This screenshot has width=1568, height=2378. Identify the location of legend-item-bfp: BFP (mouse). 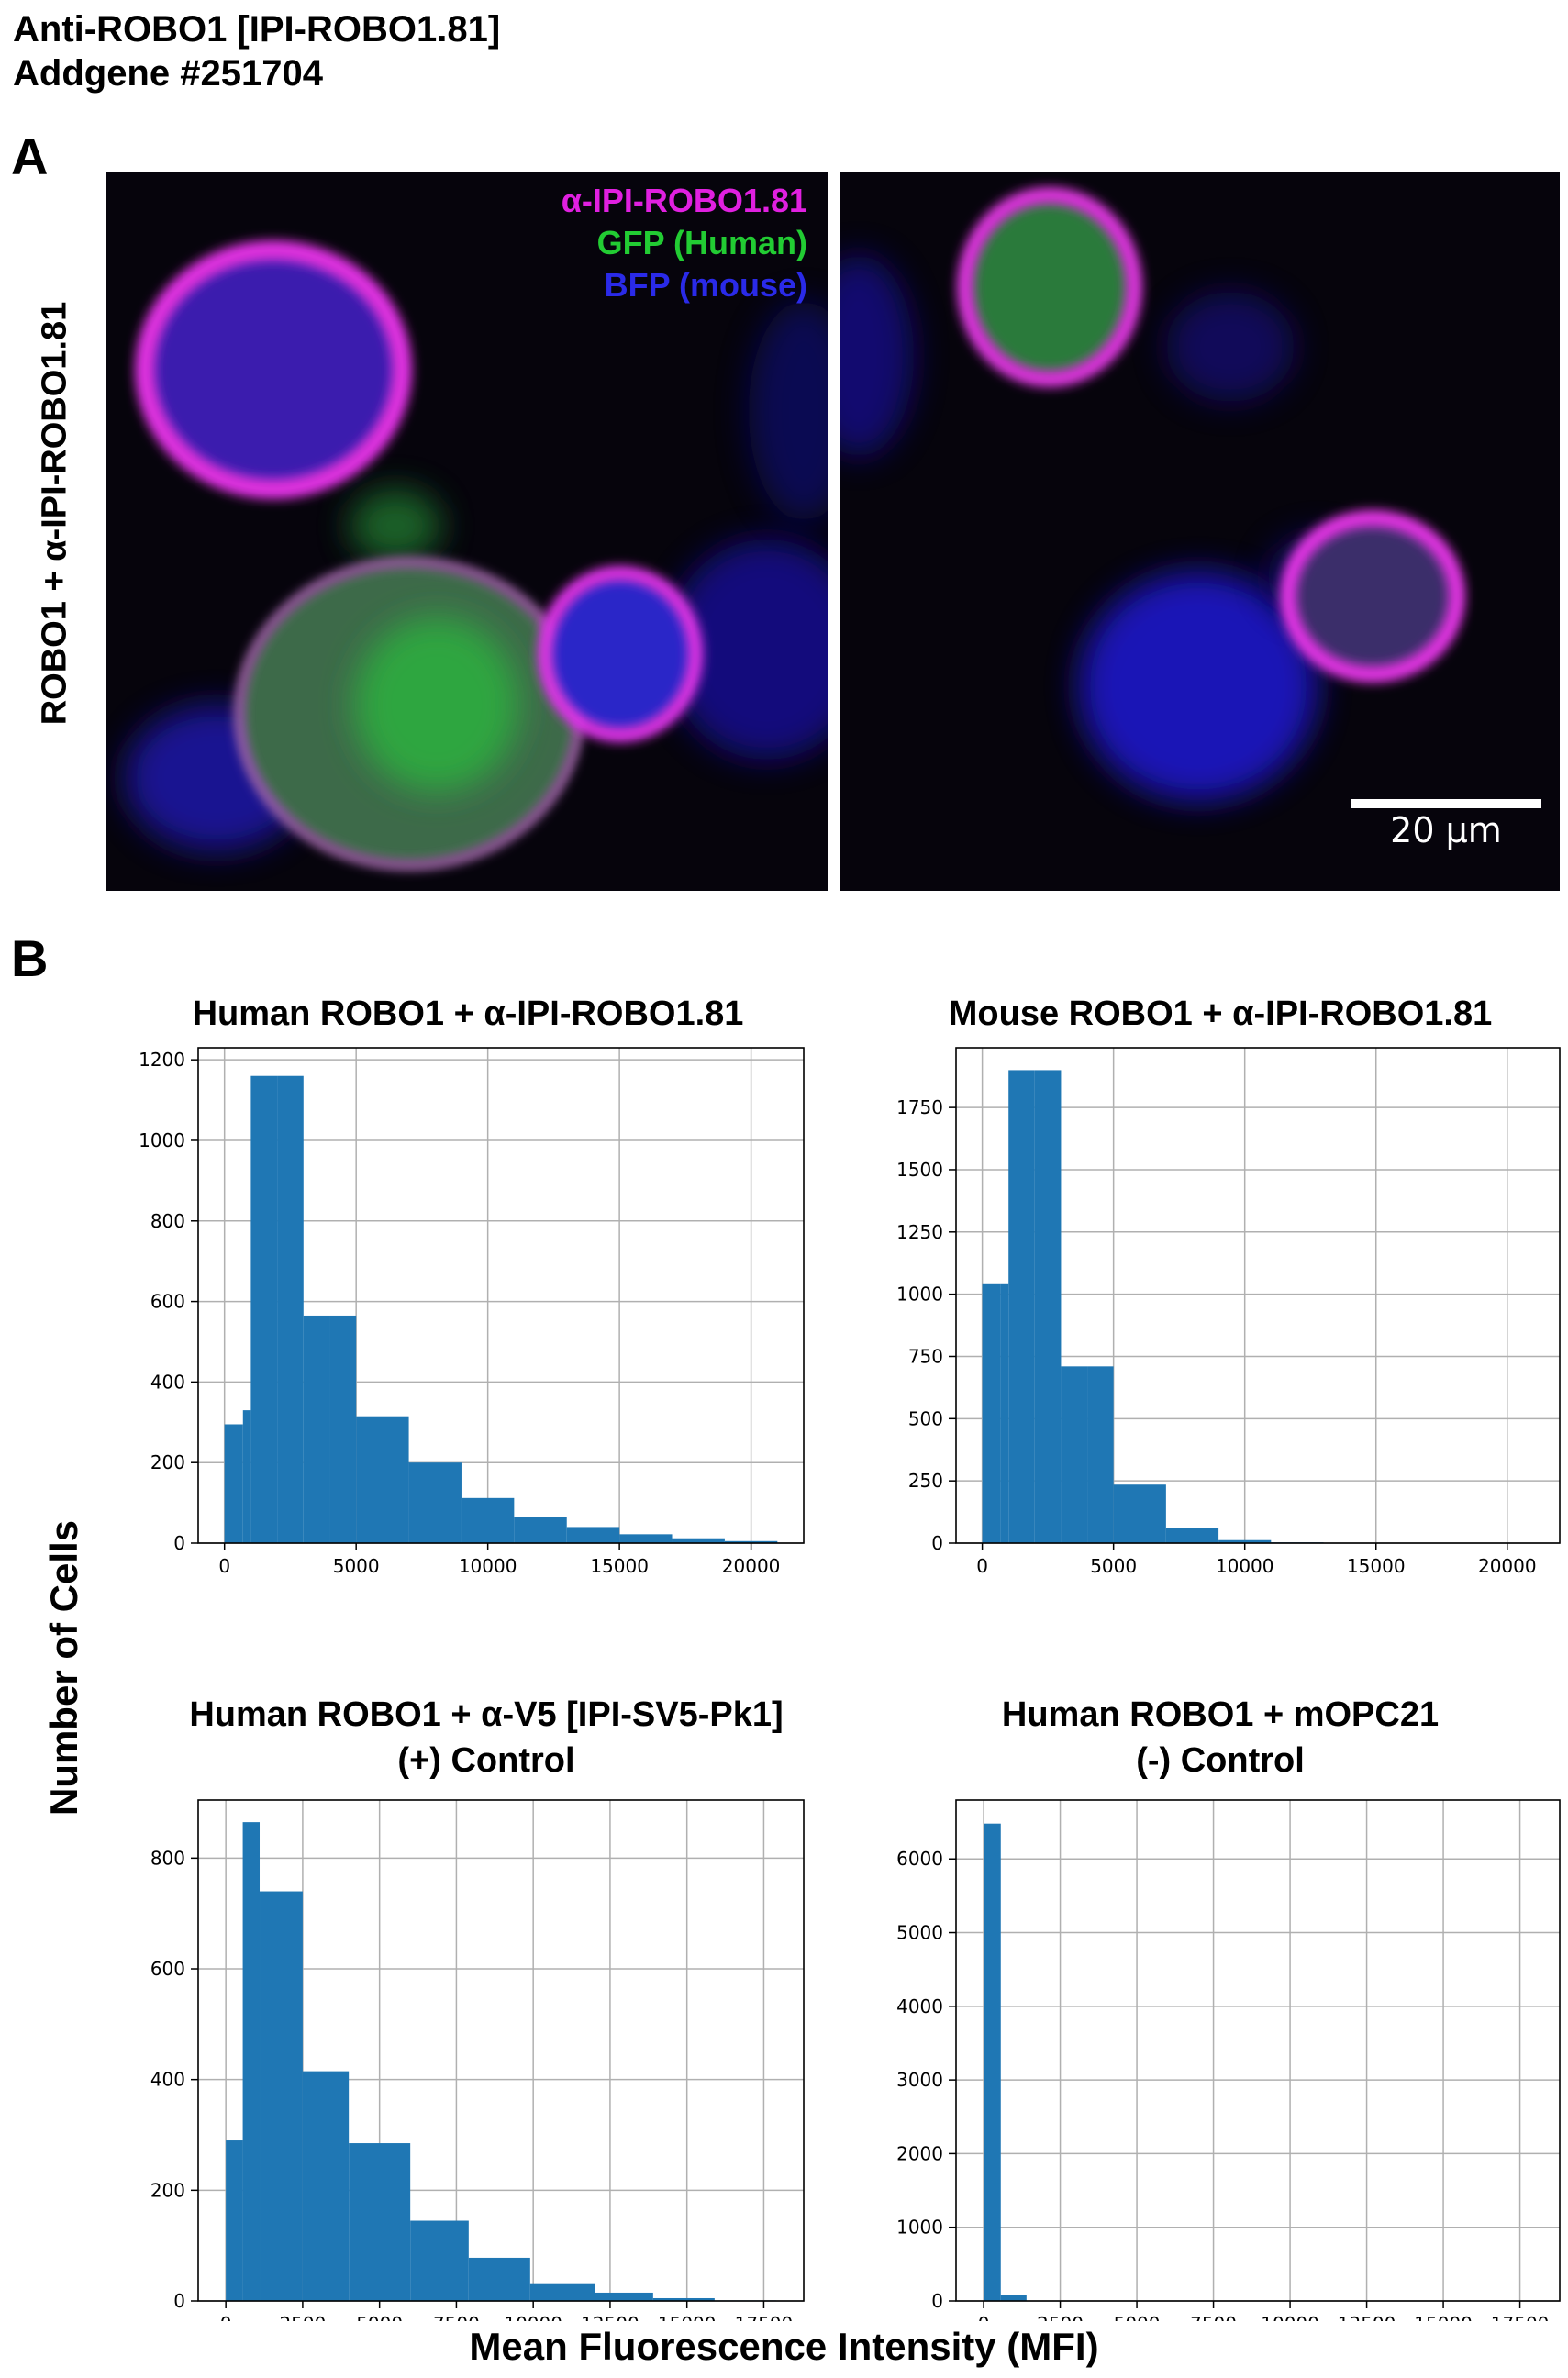
(705, 285).